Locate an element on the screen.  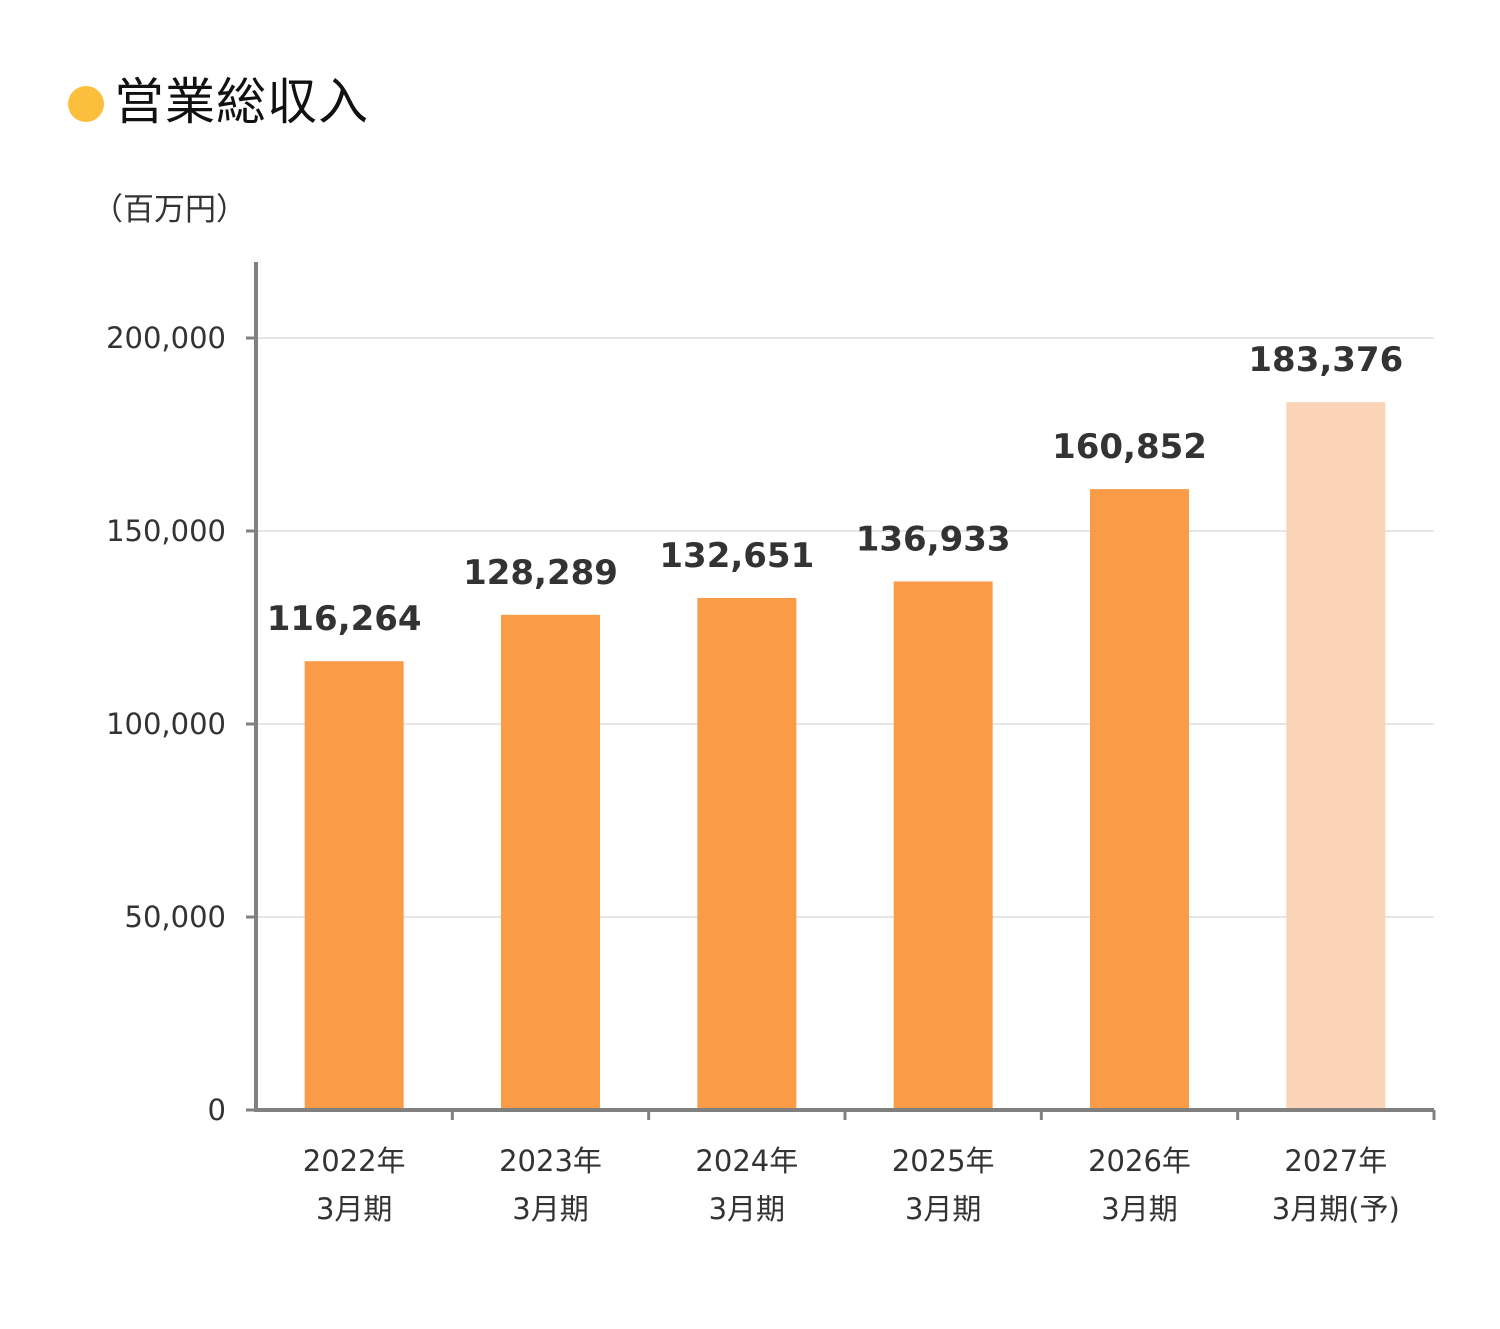
value-label: 136,933 is located at coordinates (933, 539).